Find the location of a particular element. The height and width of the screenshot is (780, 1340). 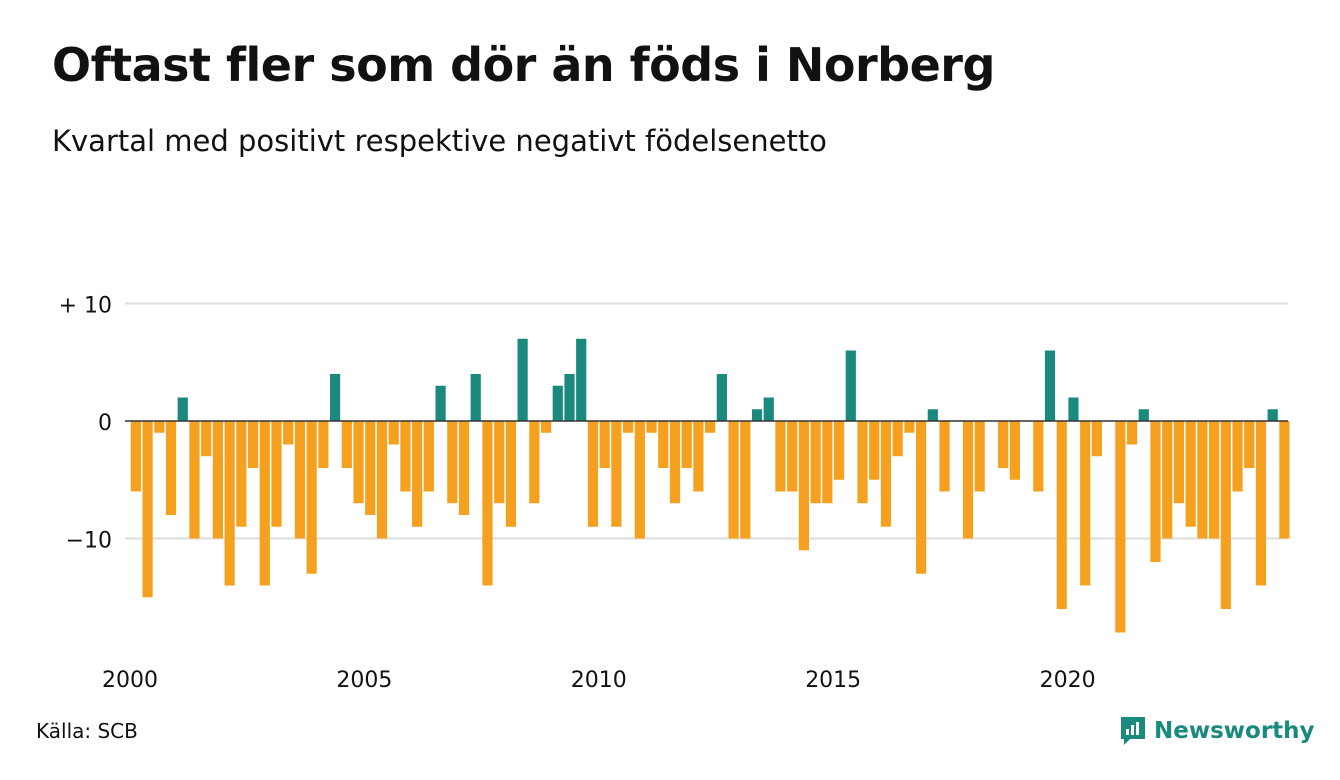

x-tick-label: 2010 is located at coordinates (599, 680).